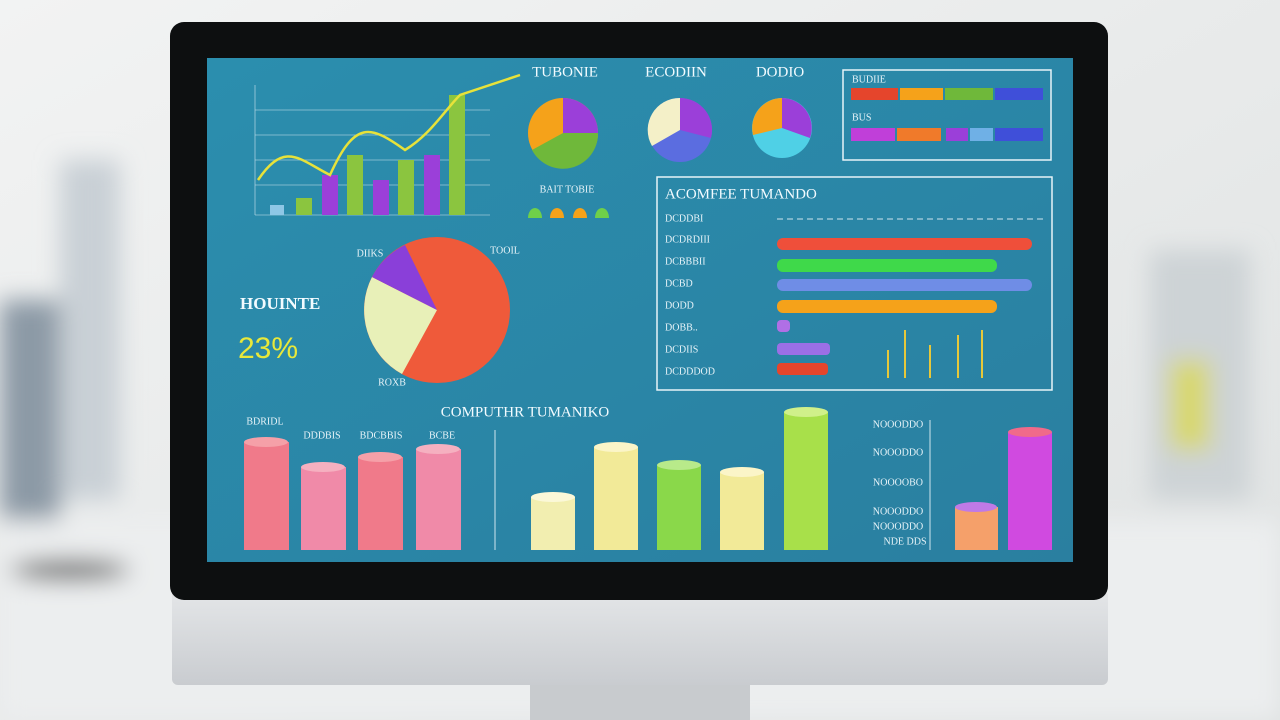 The image size is (1280, 720). What do you see at coordinates (681, 349) in the screenshot?
I see `panel-row-label: DCDIIS` at bounding box center [681, 349].